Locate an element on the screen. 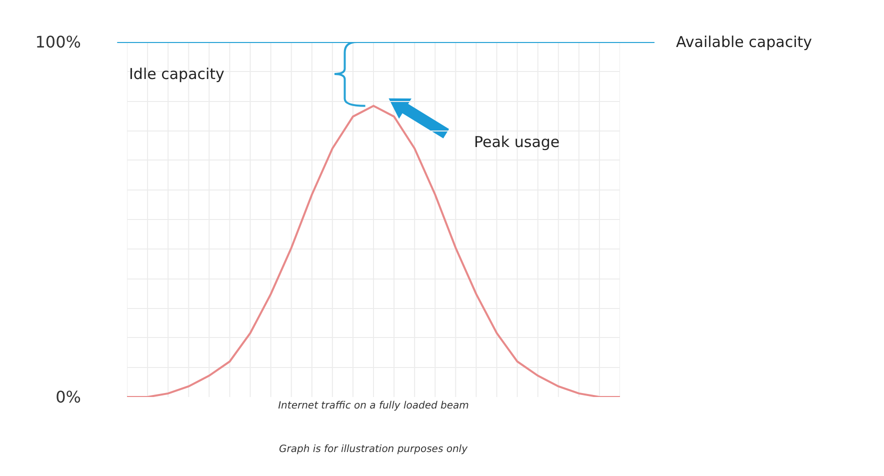  y-tick-label: 100% is located at coordinates (58, 42).